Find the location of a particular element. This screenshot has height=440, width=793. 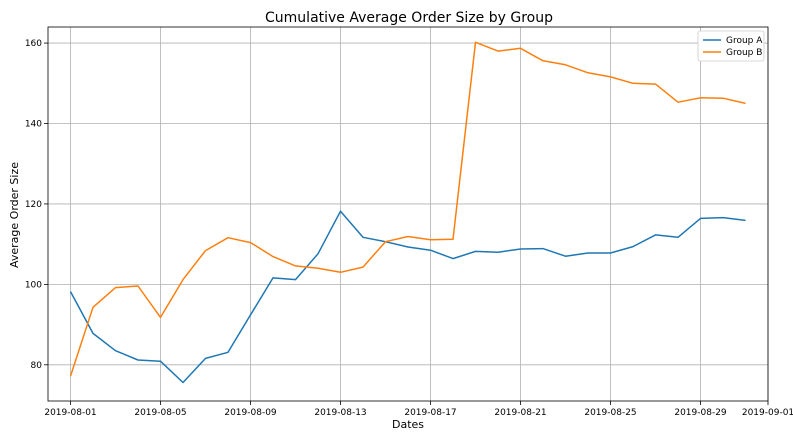

y-axis-ticks: 80 100 120 140 160 is located at coordinates (36, 205).